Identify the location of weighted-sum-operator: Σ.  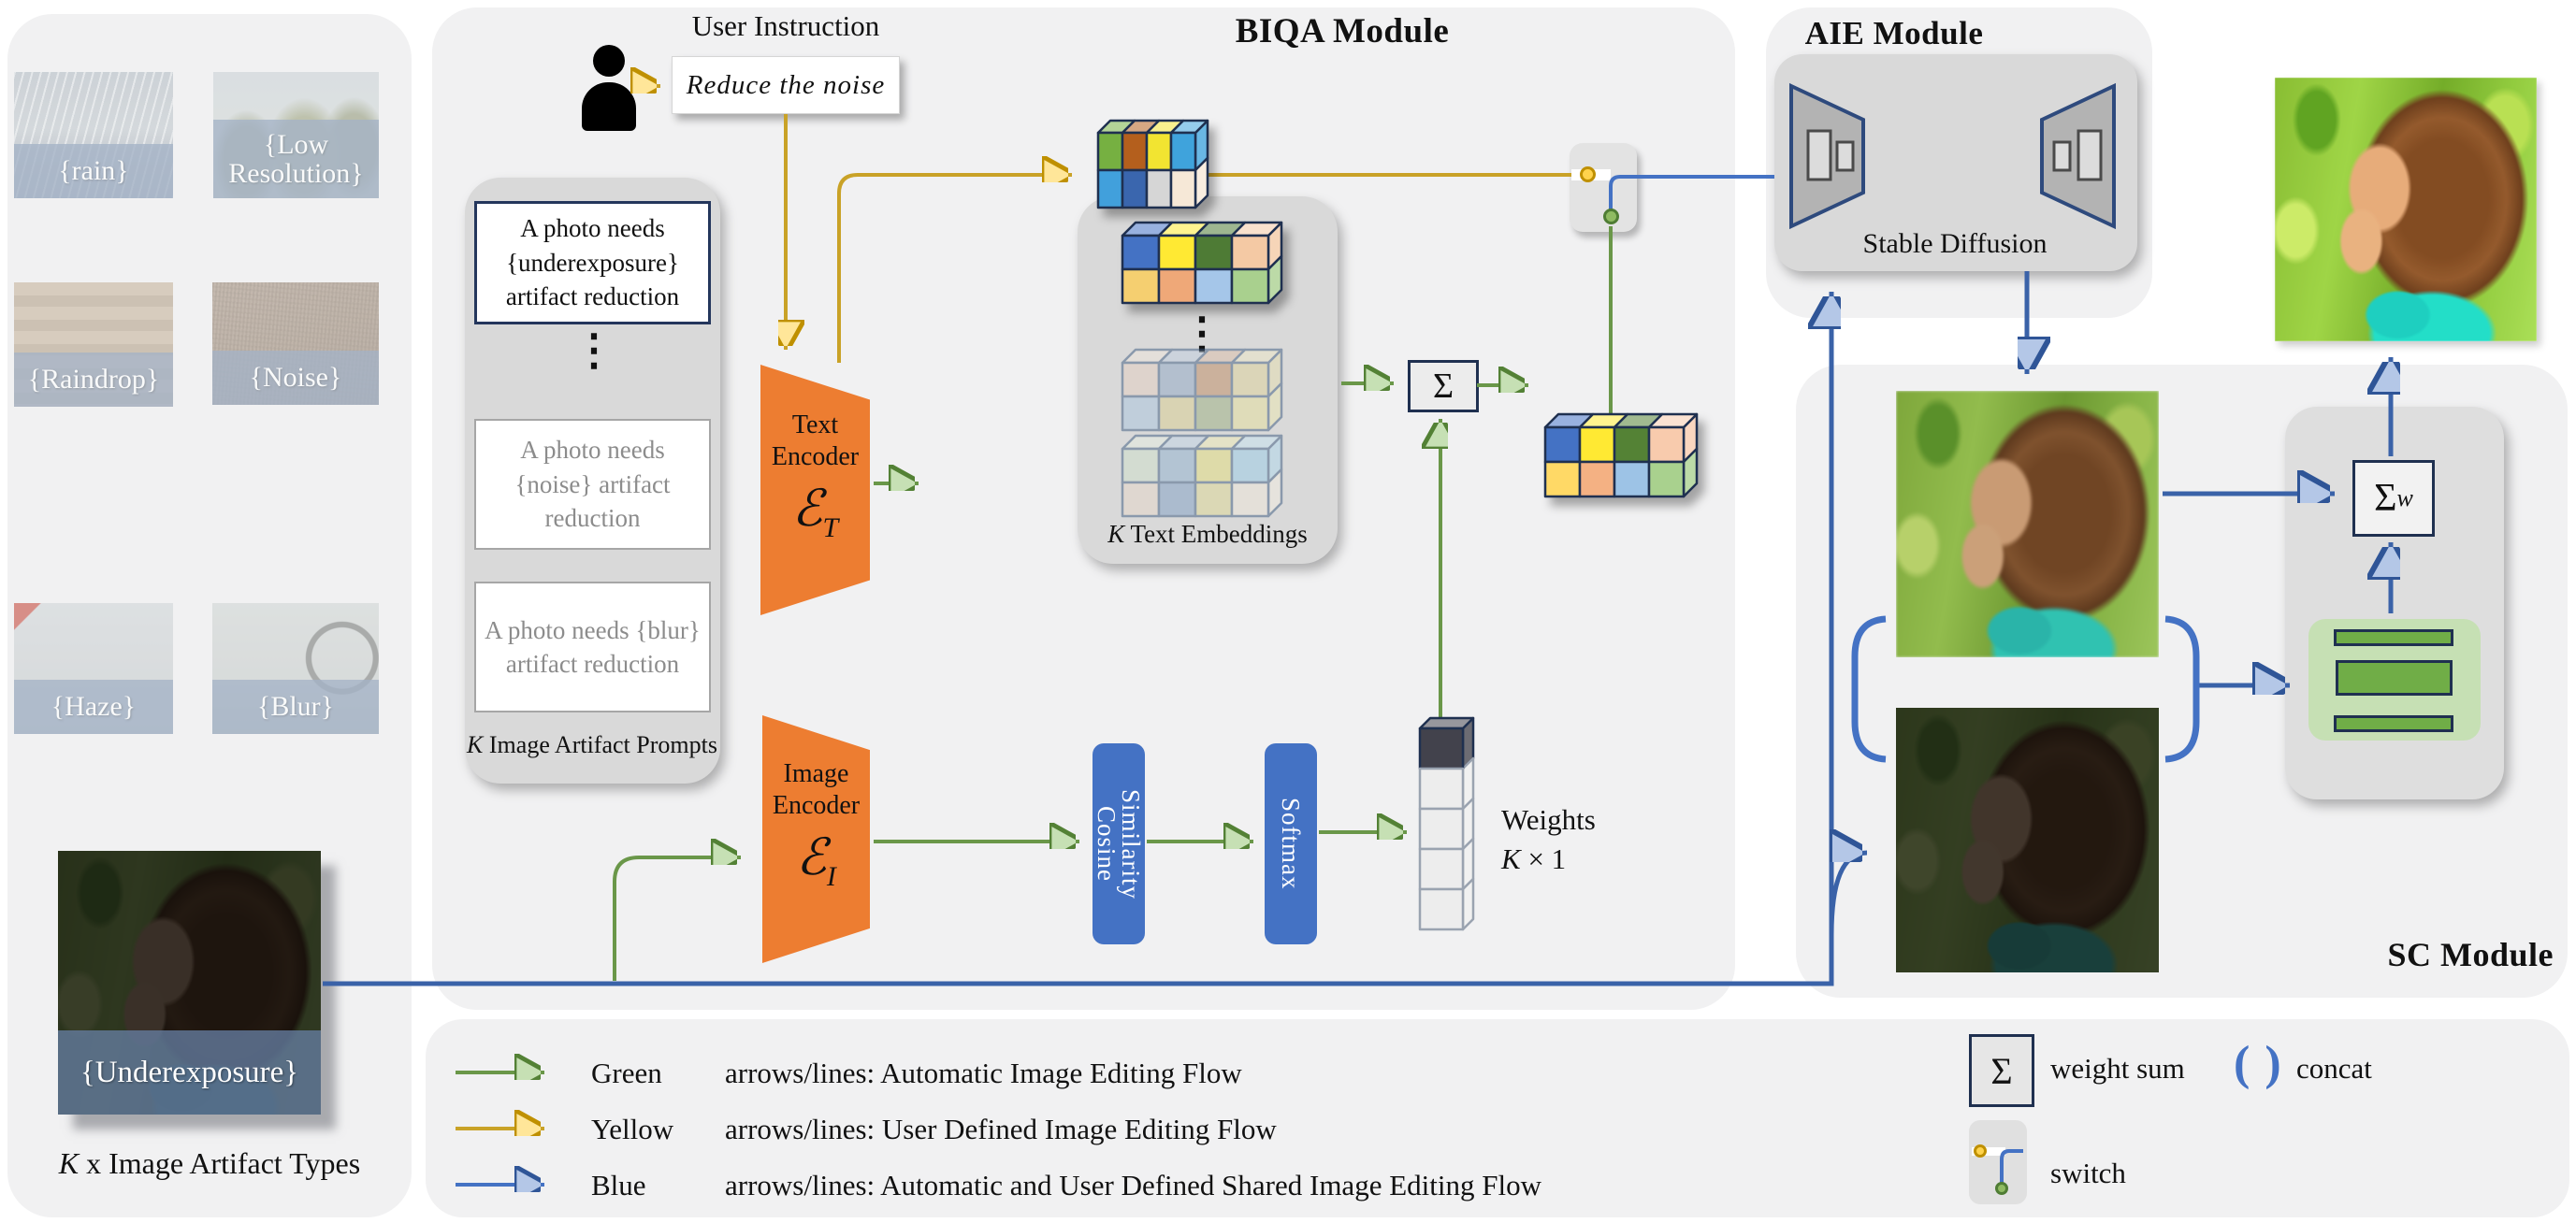
(1443, 386).